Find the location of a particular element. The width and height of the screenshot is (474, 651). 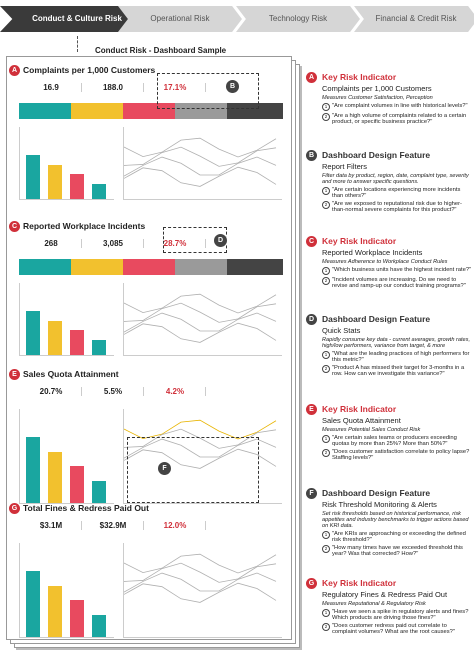

quick-stat: 4.2% is located at coordinates (175, 391).